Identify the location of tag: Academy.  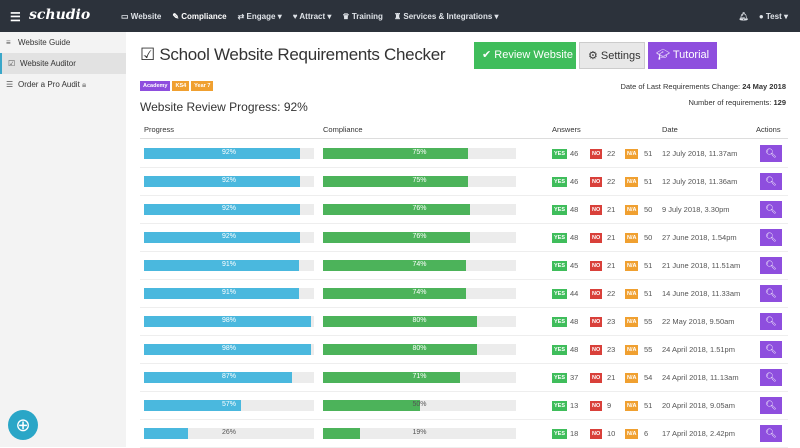
(155, 86).